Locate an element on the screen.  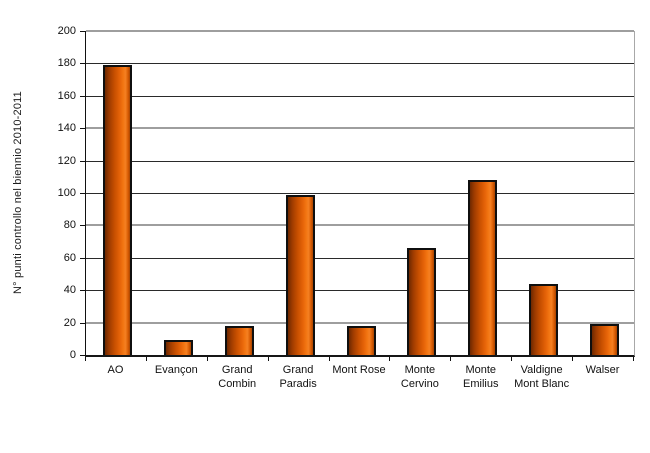
x-category-label-grand-paradis: Grand Paradis is located at coordinates (298, 377).